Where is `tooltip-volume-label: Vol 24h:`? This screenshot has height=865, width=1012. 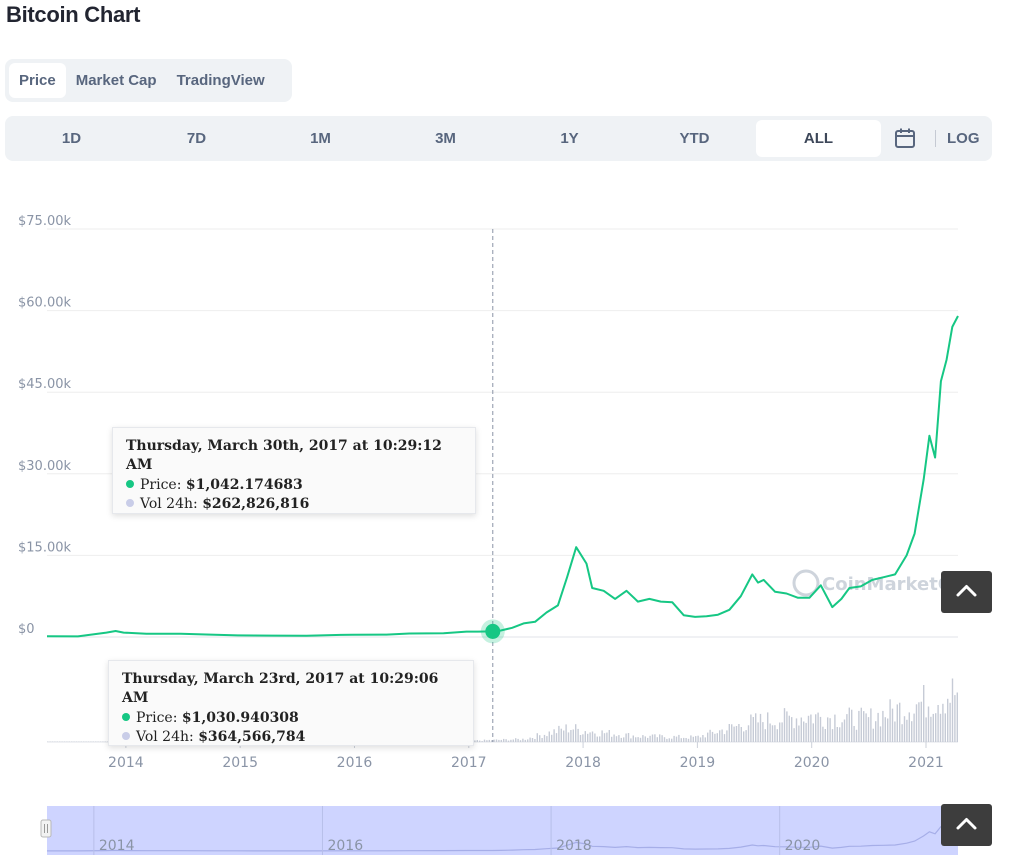
tooltip-volume-label: Vol 24h: is located at coordinates (165, 737).